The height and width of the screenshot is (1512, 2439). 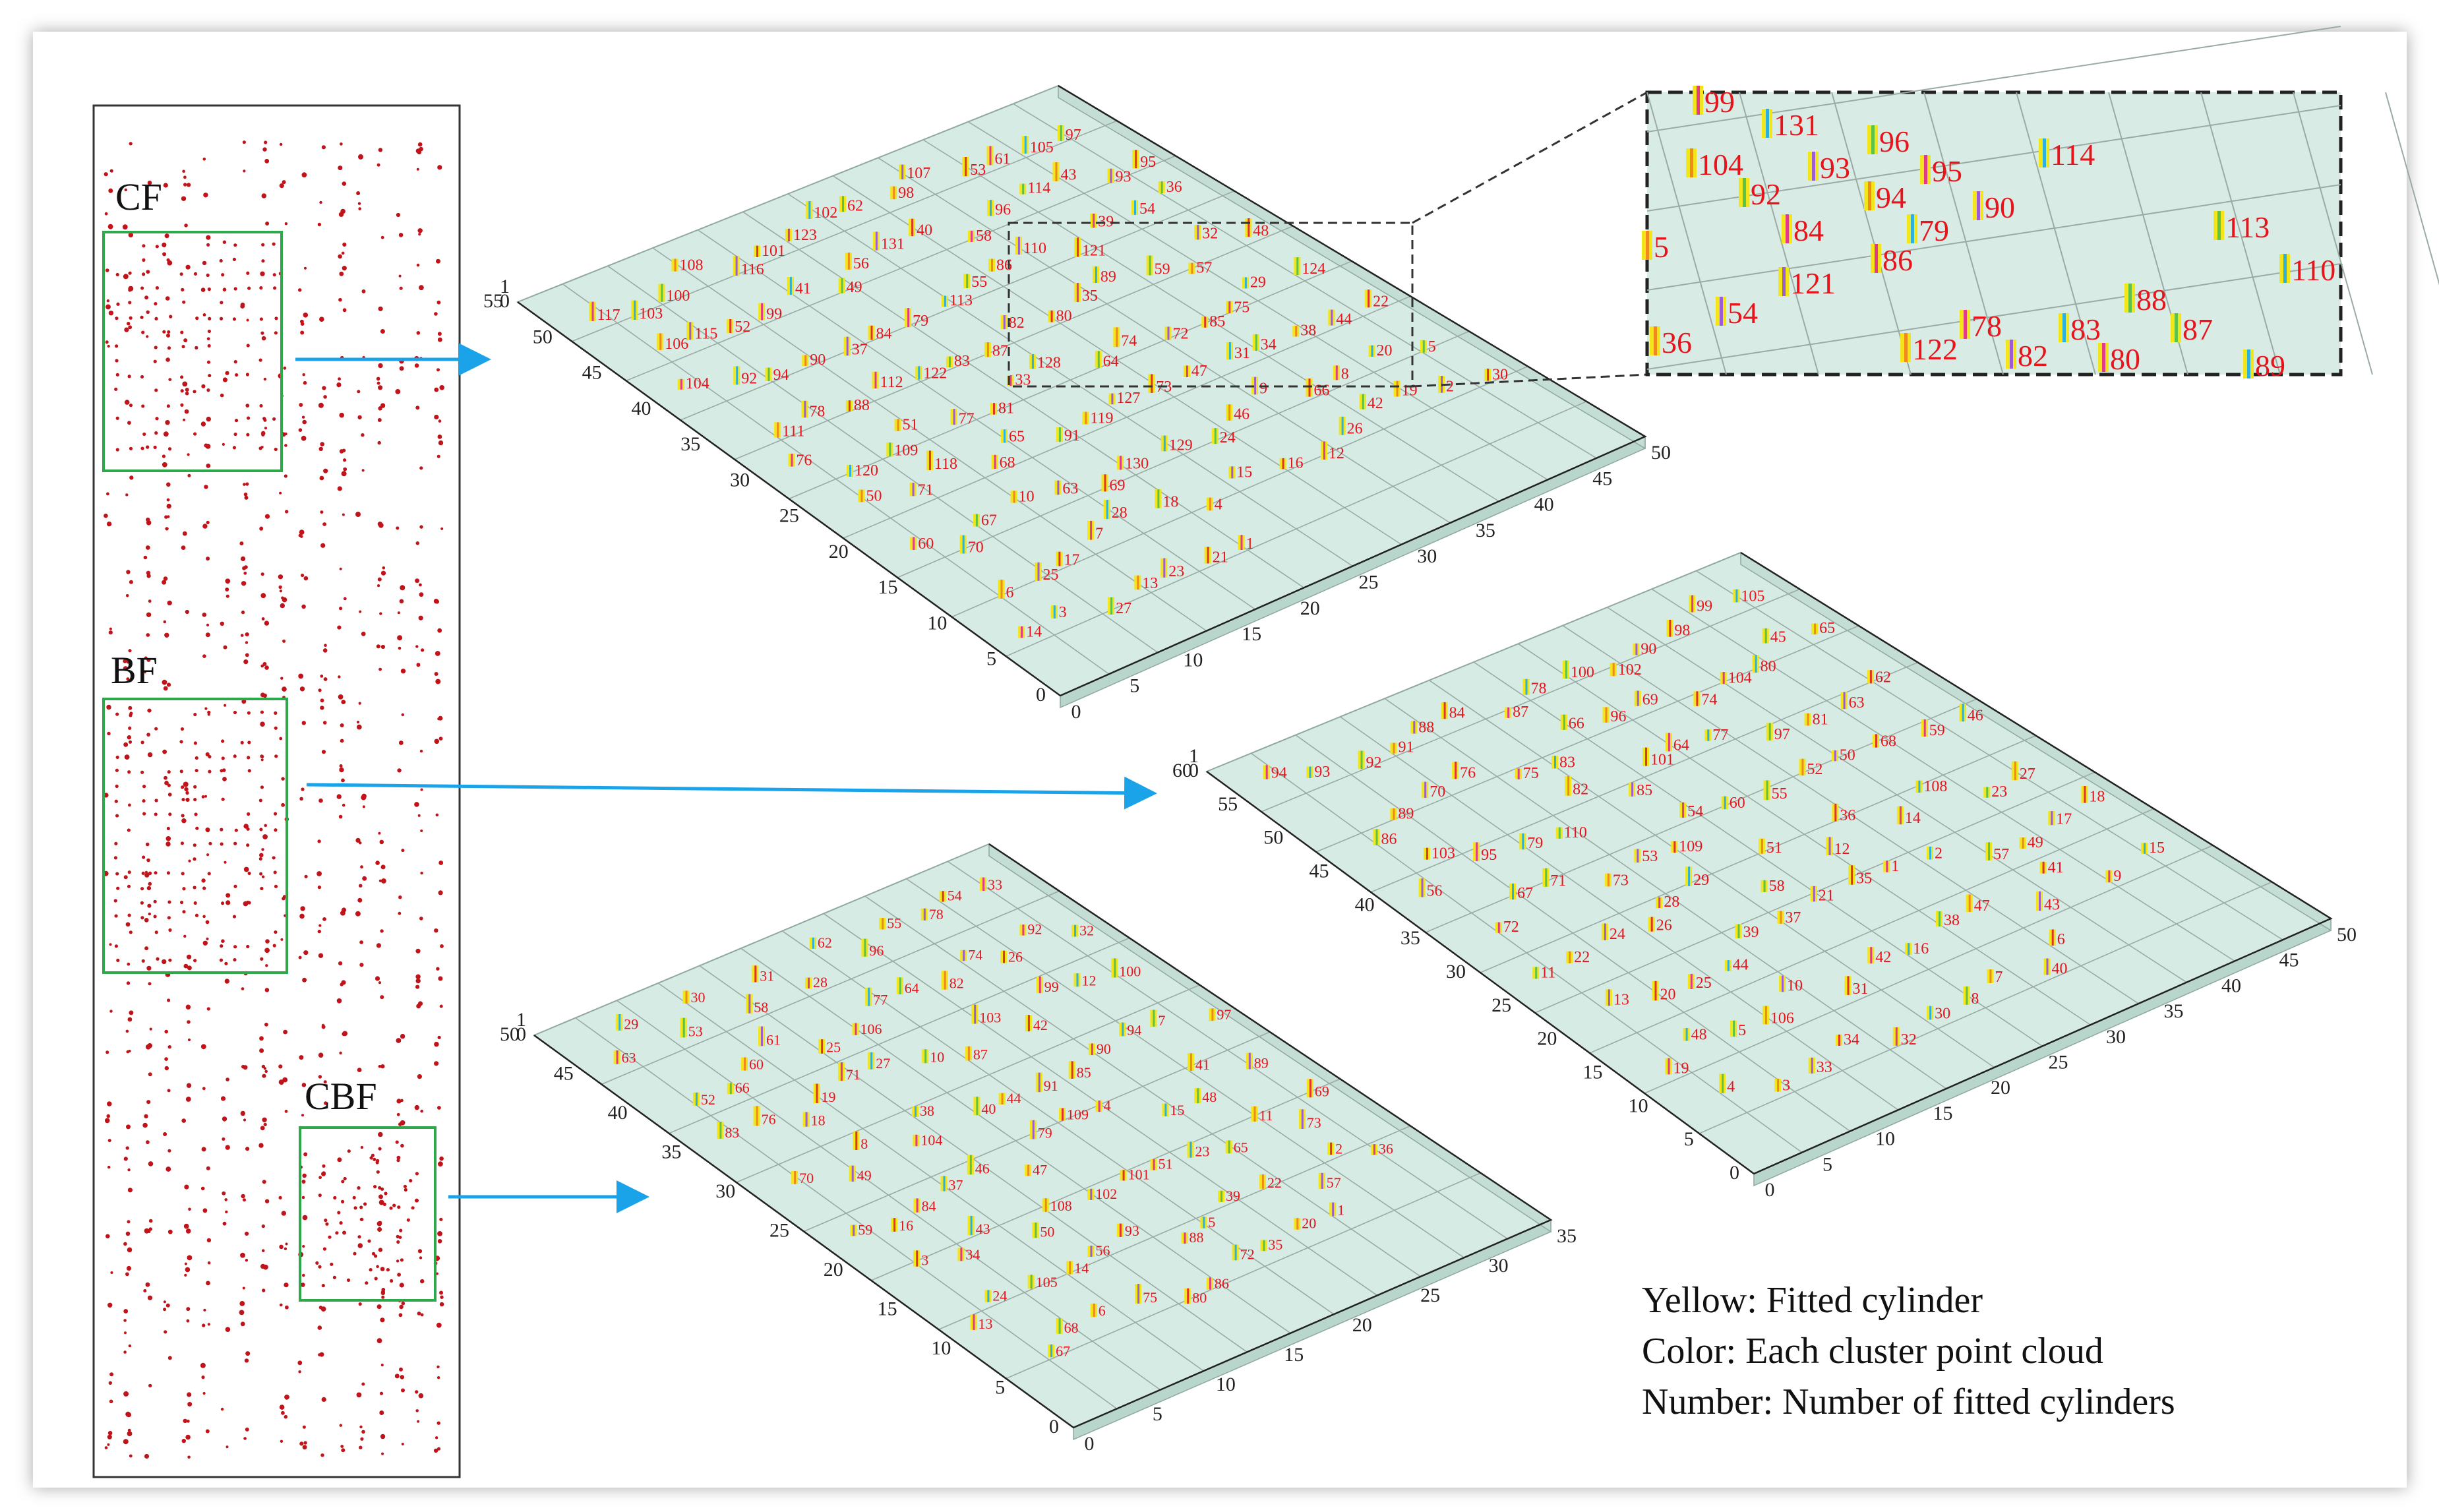 I want to click on cylinder-number: 97, so click(x=1073, y=135).